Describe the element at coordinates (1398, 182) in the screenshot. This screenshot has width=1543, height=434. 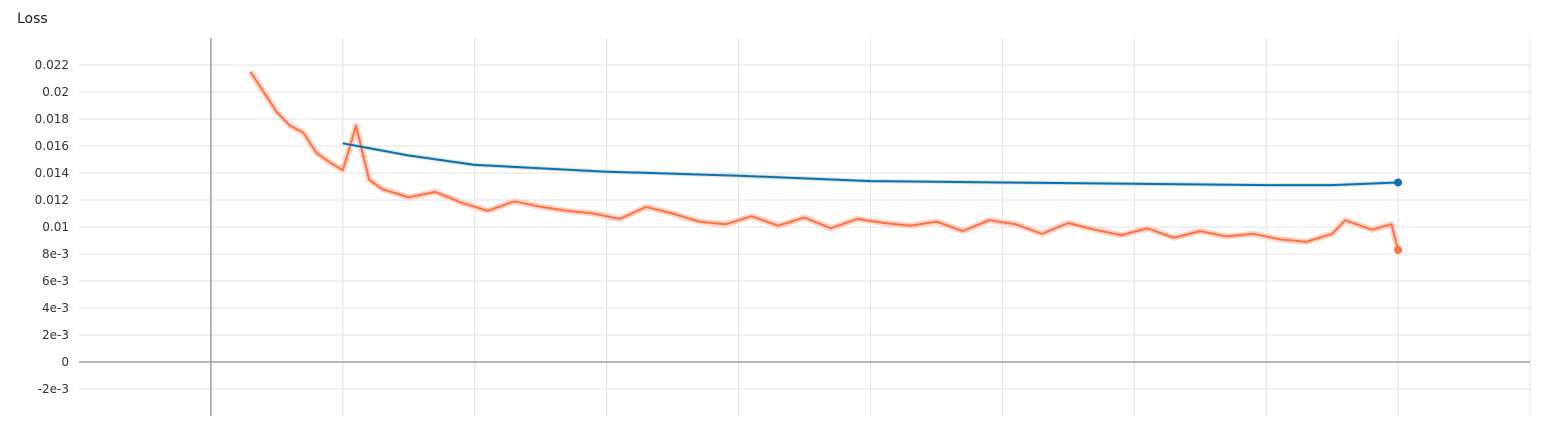
I see `eval-last-point` at that location.